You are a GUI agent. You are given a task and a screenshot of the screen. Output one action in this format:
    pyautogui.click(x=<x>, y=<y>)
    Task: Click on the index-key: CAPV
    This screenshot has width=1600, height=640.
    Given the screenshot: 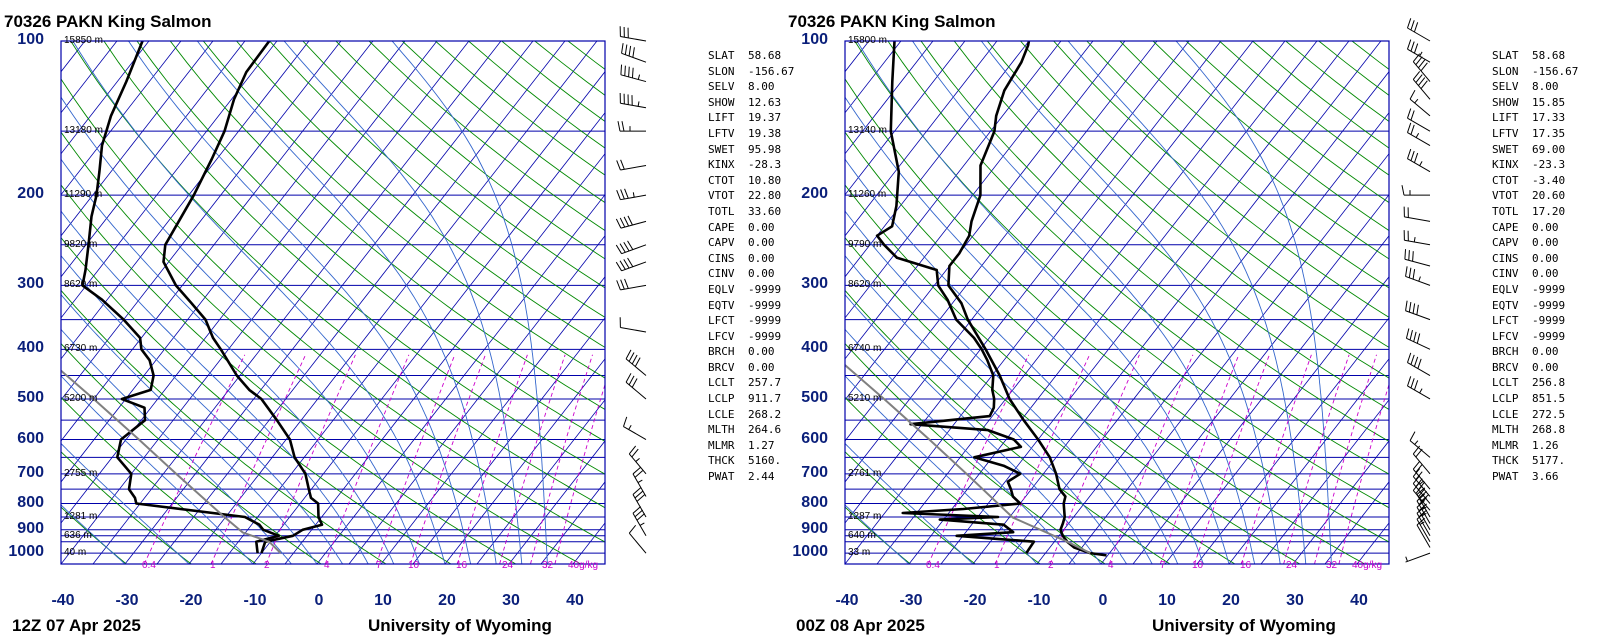 What is the action you would take?
    pyautogui.click(x=1505, y=243)
    